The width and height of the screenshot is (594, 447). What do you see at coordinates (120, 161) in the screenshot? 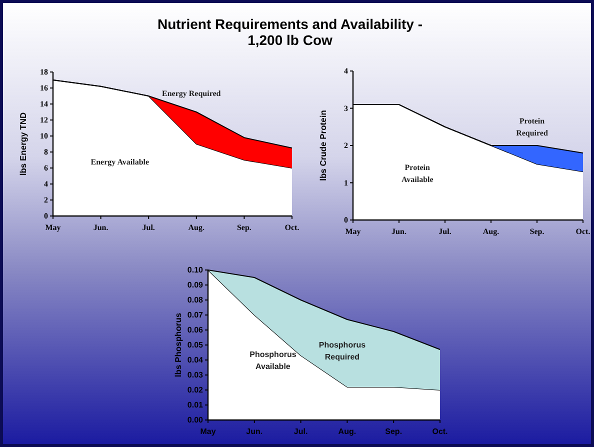
I see `series-label: Energy Available` at bounding box center [120, 161].